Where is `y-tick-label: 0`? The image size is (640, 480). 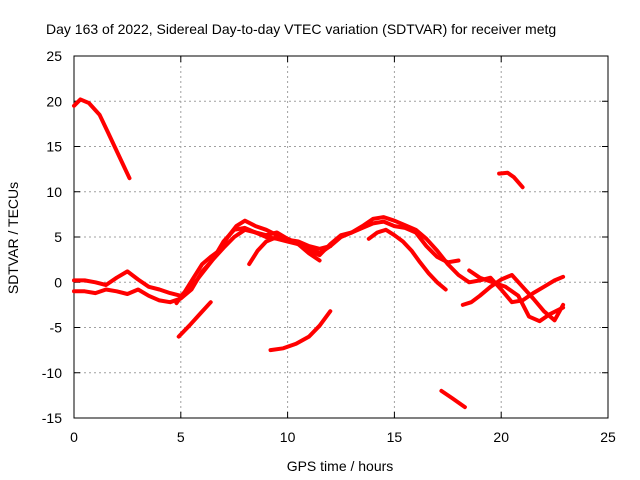
y-tick-label: 0 is located at coordinates (58, 282).